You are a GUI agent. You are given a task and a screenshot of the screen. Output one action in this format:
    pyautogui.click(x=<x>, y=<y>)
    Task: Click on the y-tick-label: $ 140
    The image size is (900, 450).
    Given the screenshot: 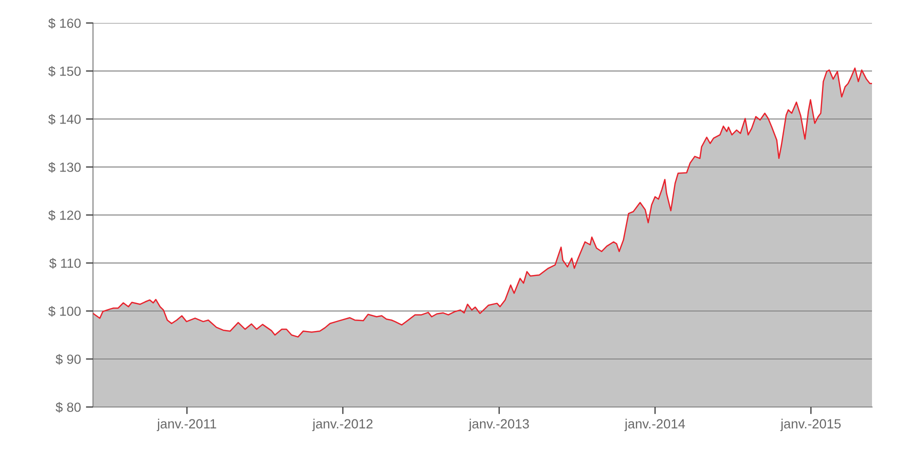 What is the action you would take?
    pyautogui.click(x=64, y=119)
    